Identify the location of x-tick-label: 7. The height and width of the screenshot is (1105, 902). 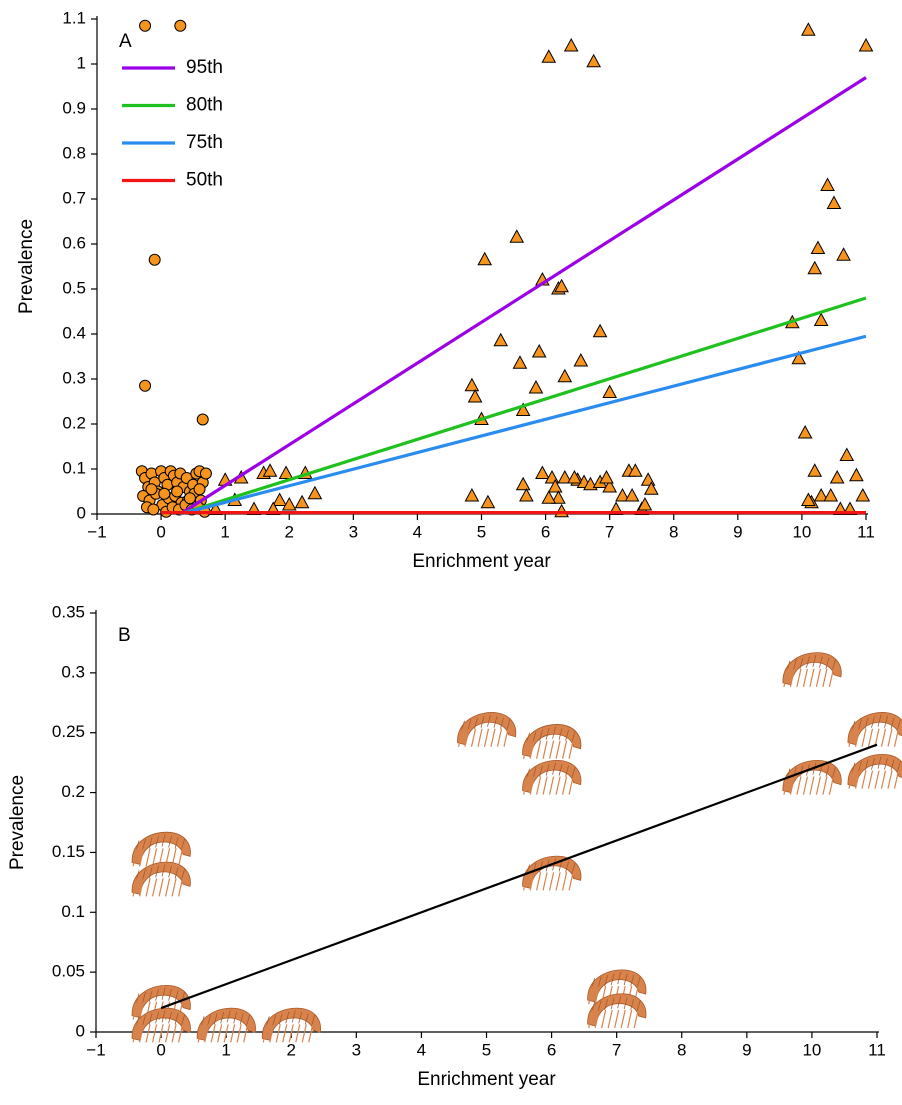
(609, 531).